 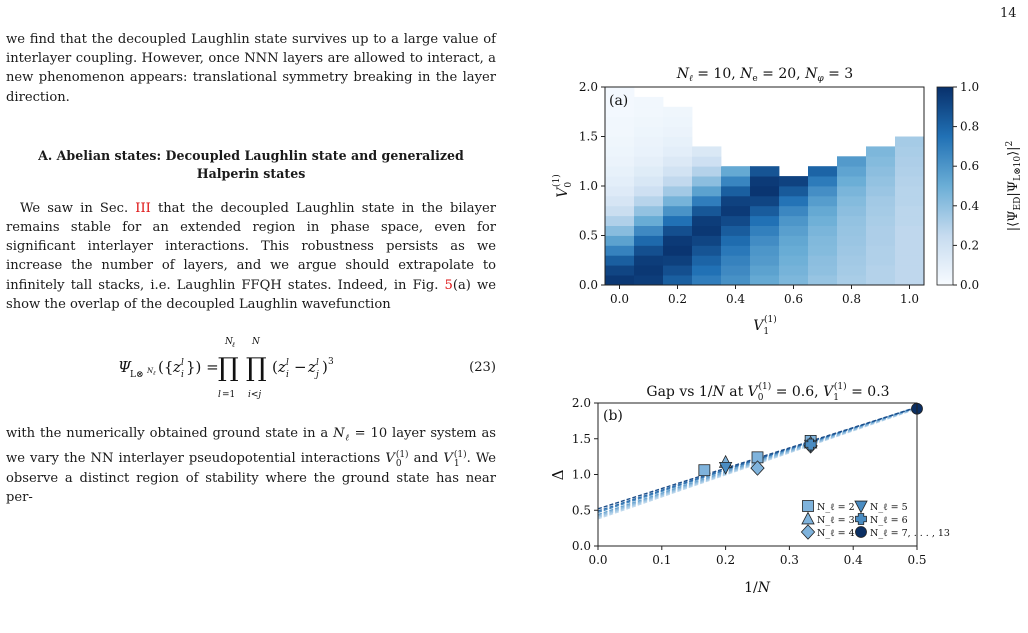 What do you see at coordinates (281, 367) in the screenshot?
I see `svg-text: z` at bounding box center [281, 367].